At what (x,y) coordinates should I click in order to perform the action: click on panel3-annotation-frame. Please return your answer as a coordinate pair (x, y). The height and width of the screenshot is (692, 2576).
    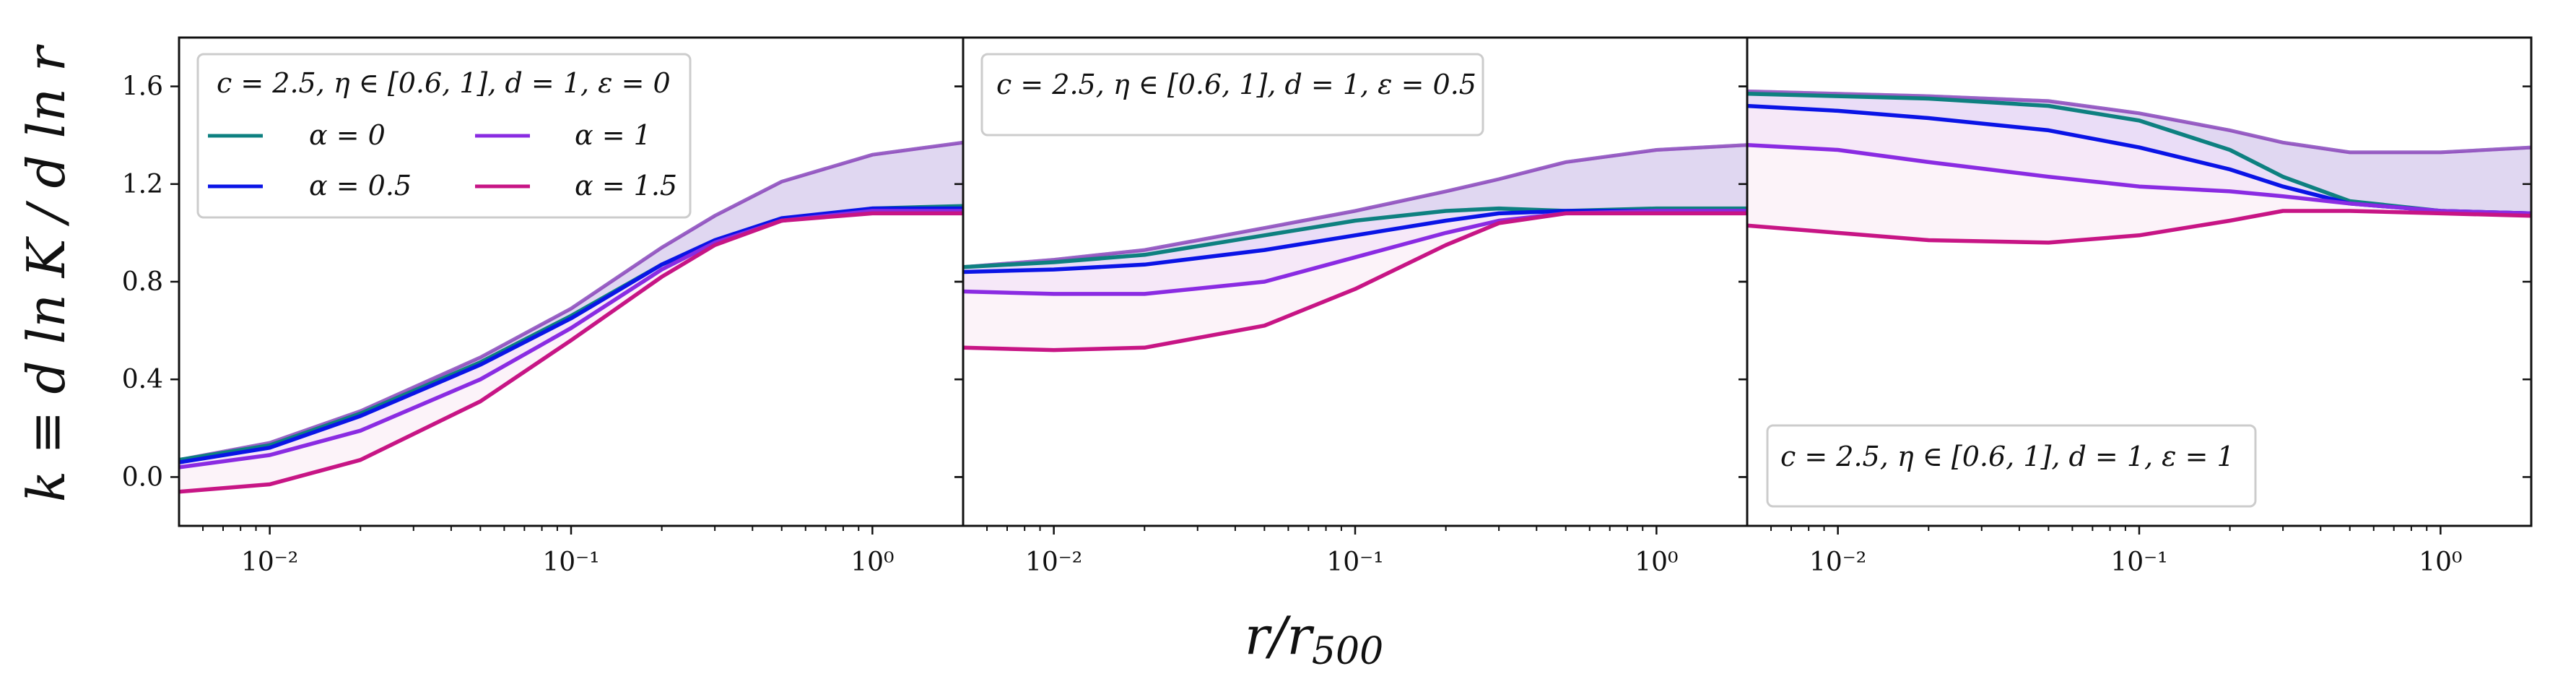
    Looking at the image, I should click on (2012, 466).